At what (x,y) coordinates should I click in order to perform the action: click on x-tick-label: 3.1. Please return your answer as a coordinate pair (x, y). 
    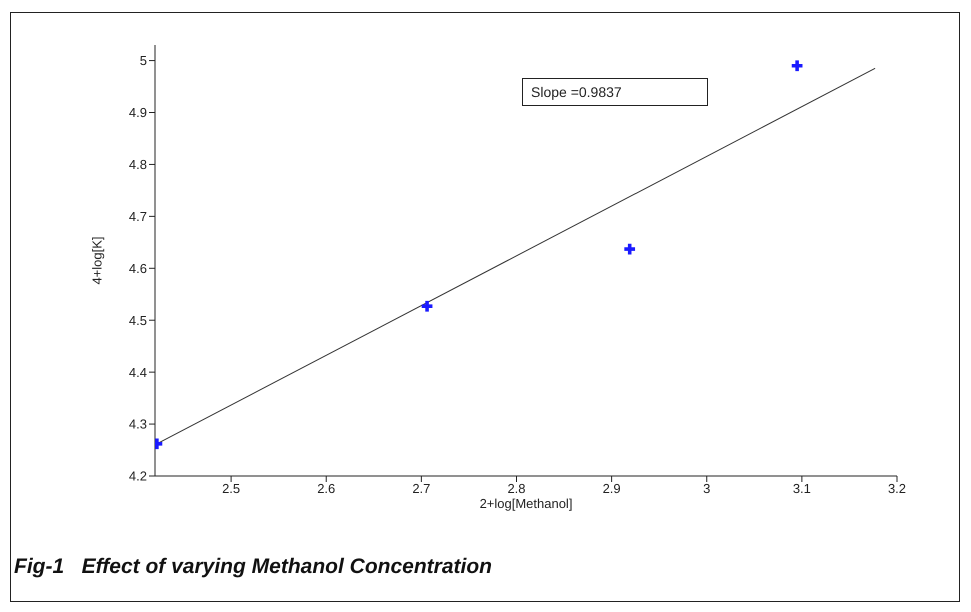
    Looking at the image, I should click on (801, 488).